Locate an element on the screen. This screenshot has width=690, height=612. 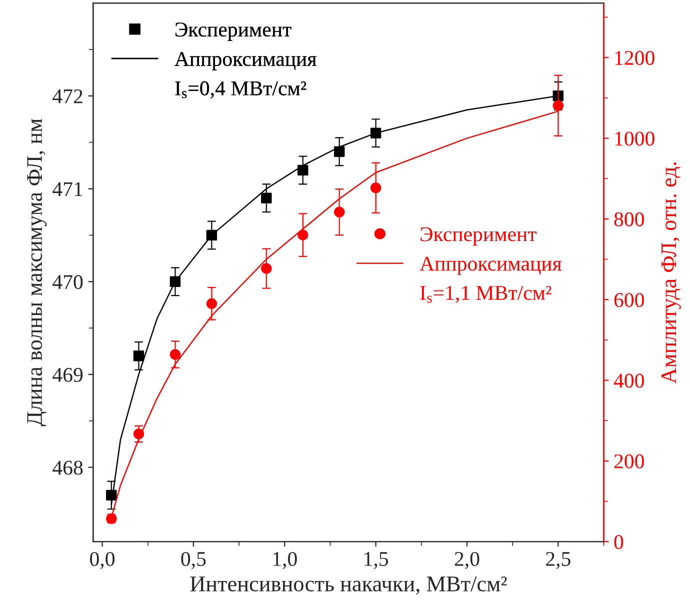
x-tick-label: 2,0 is located at coordinates (467, 560).